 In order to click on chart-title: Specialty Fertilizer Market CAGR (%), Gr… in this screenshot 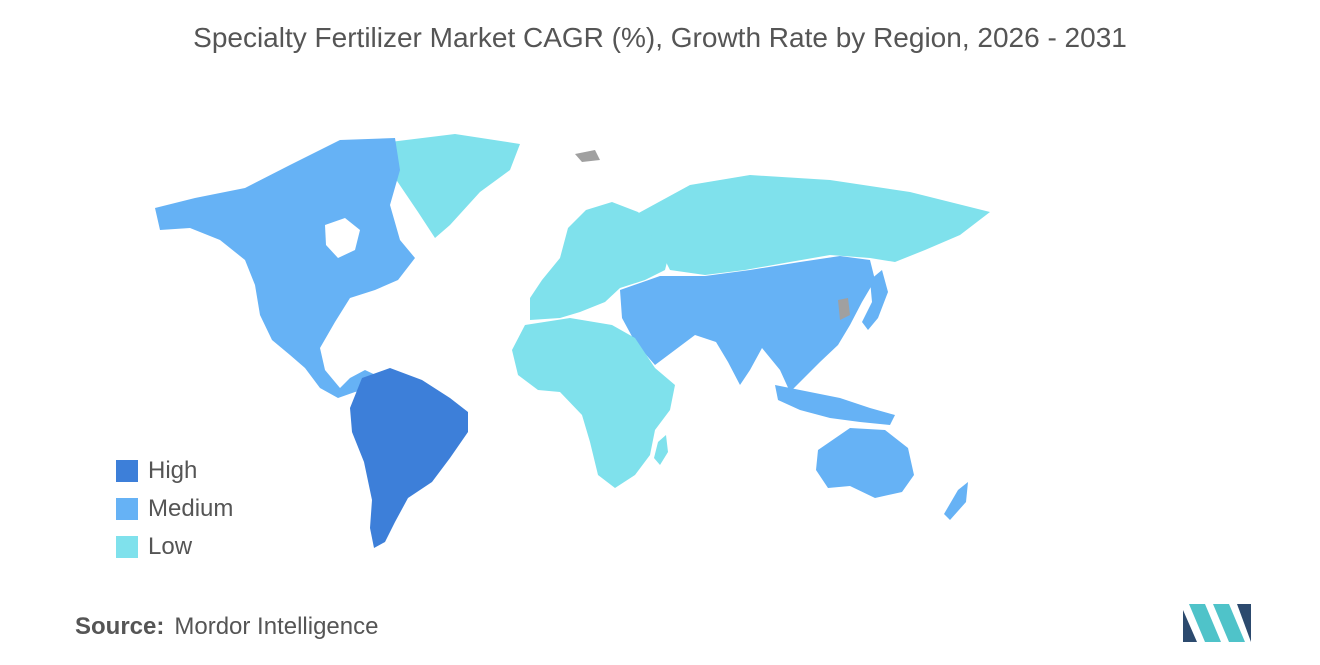, I will do `click(660, 37)`.